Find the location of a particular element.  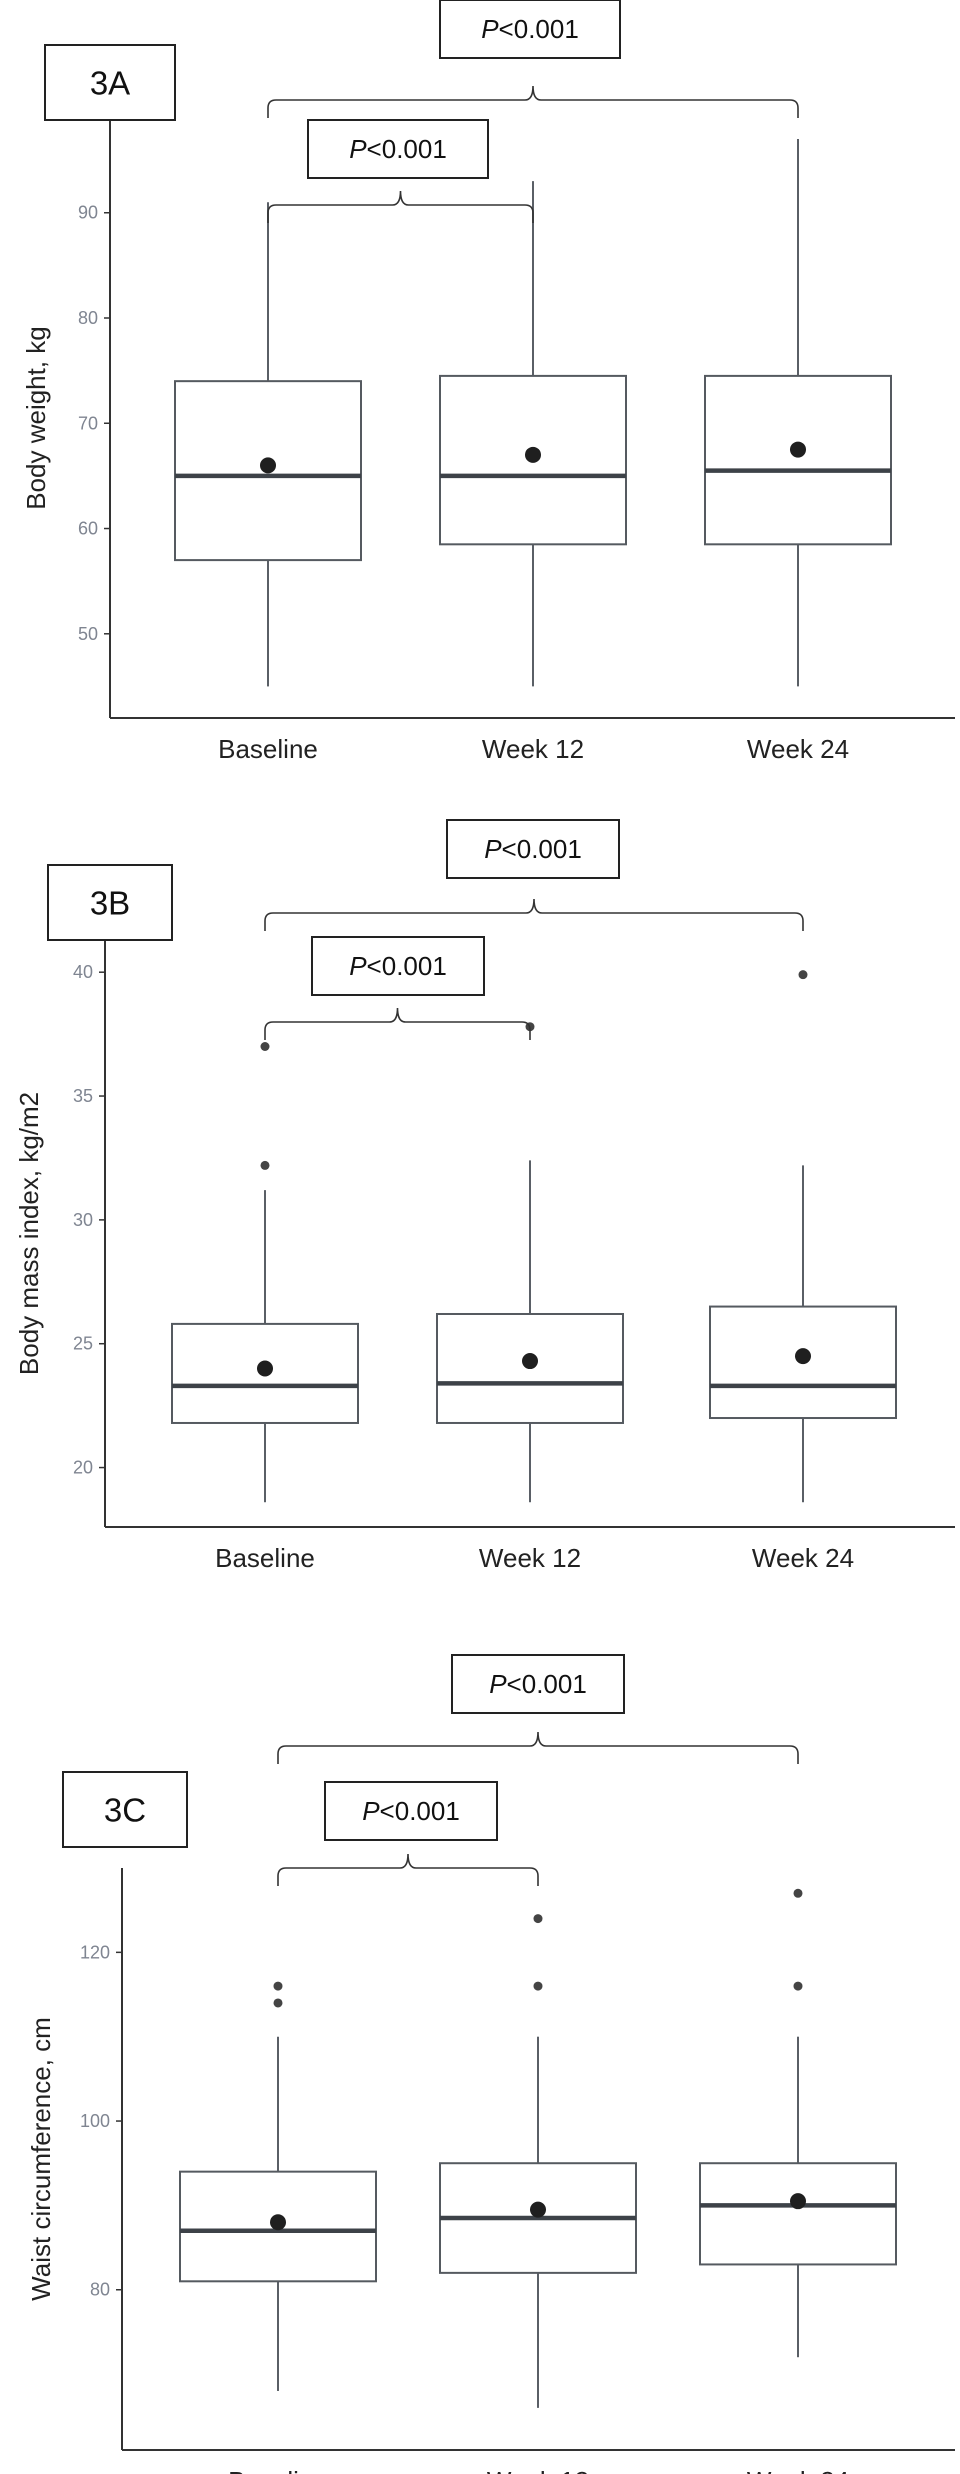

y-tick-label: 70 is located at coordinates (88, 423).